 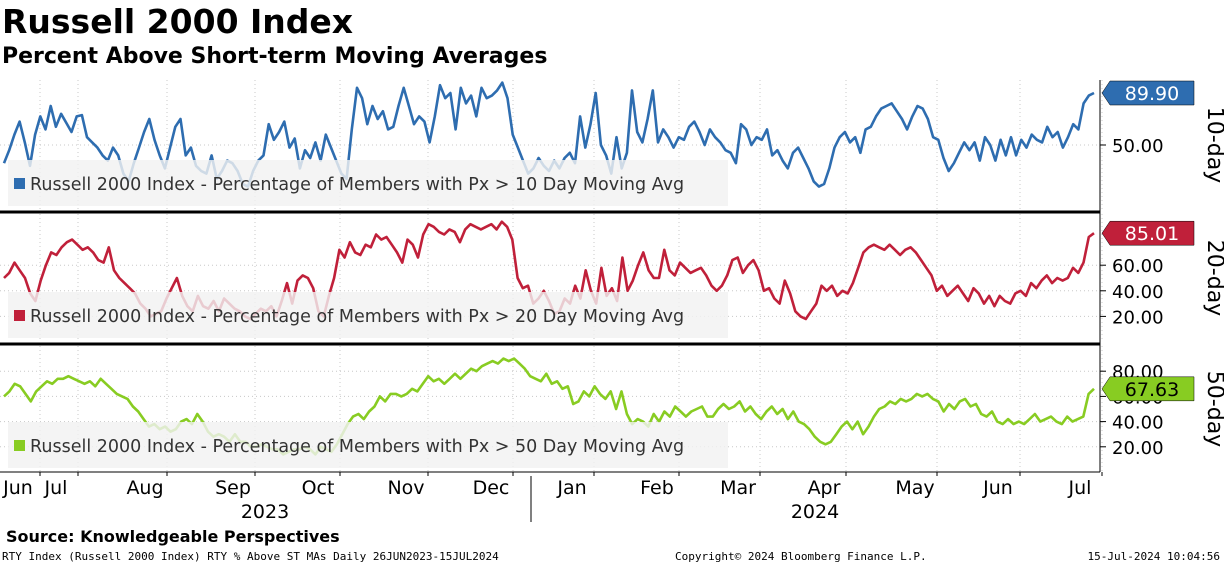 I want to click on panel-label: 50-day, so click(x=1213, y=409).